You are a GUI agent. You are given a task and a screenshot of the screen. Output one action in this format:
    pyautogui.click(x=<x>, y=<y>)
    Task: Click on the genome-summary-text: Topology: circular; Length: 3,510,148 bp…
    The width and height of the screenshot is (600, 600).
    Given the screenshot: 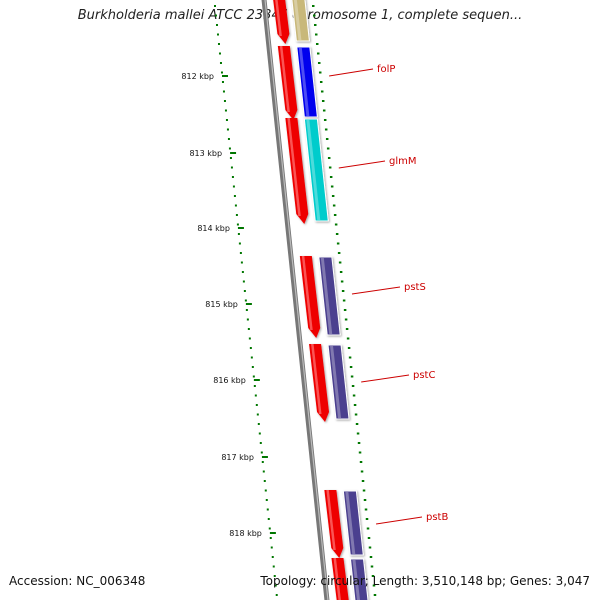 What is the action you would take?
    pyautogui.click(x=425, y=581)
    